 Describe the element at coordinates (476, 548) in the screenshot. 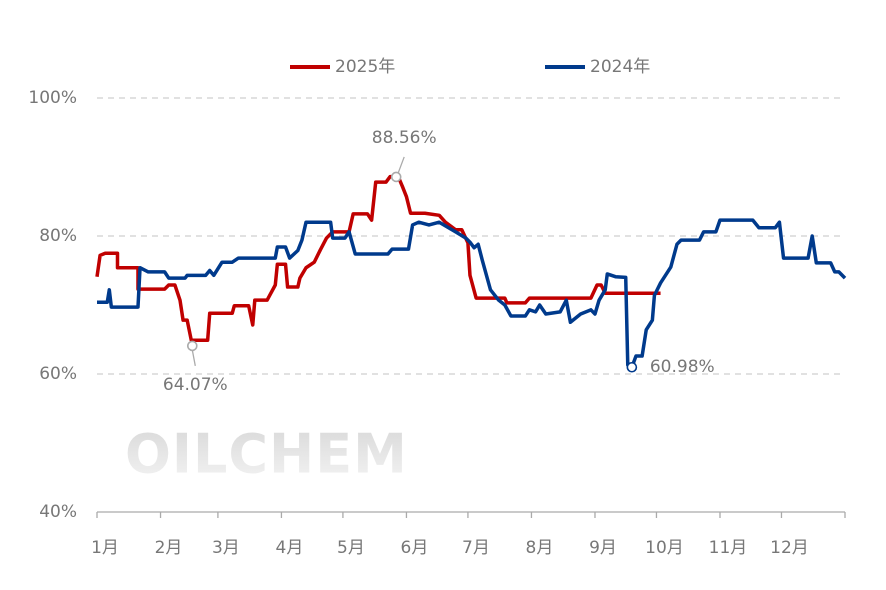

I see `x-tick-label: 7月` at that location.